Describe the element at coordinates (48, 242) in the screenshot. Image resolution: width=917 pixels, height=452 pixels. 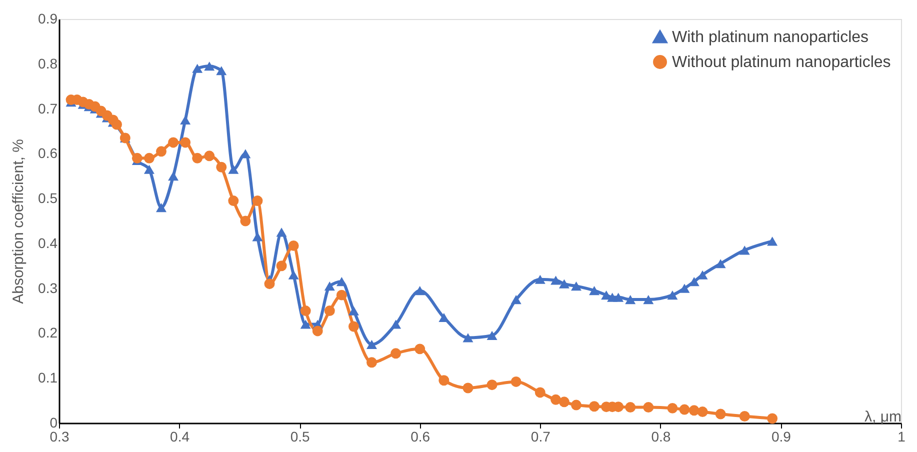
I see `y-tick-label: 0.4` at that location.